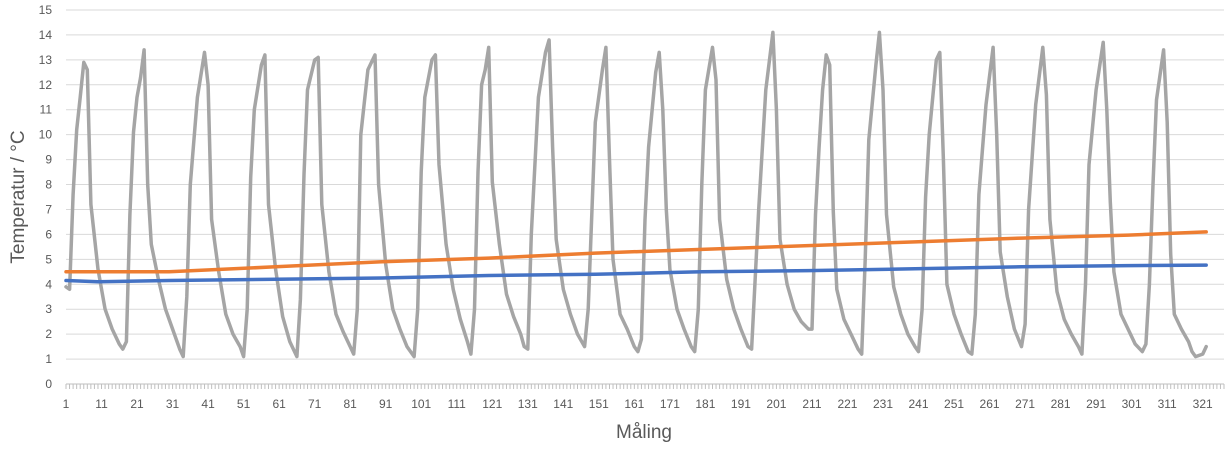  I want to click on x-tick-label: 291, so click(1096, 404).